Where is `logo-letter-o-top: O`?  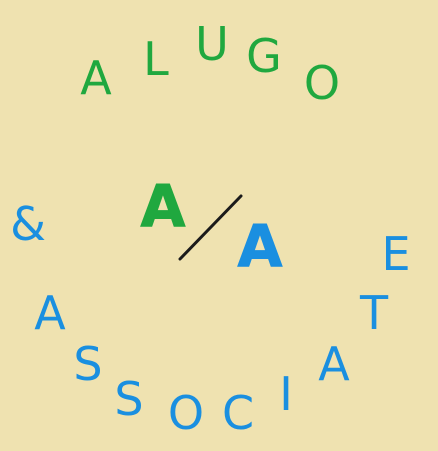 logo-letter-o-top: O is located at coordinates (322, 83).